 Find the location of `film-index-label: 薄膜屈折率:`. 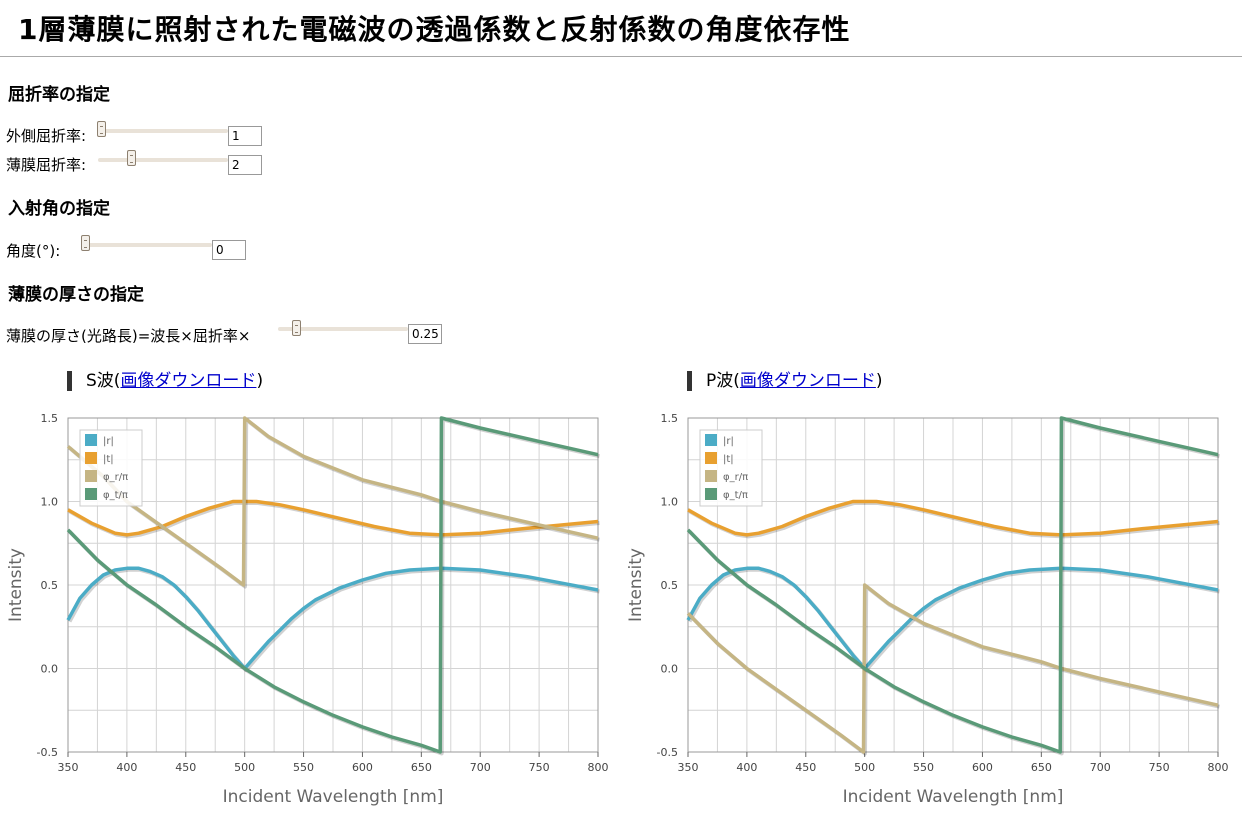

film-index-label: 薄膜屈折率: is located at coordinates (46, 165).